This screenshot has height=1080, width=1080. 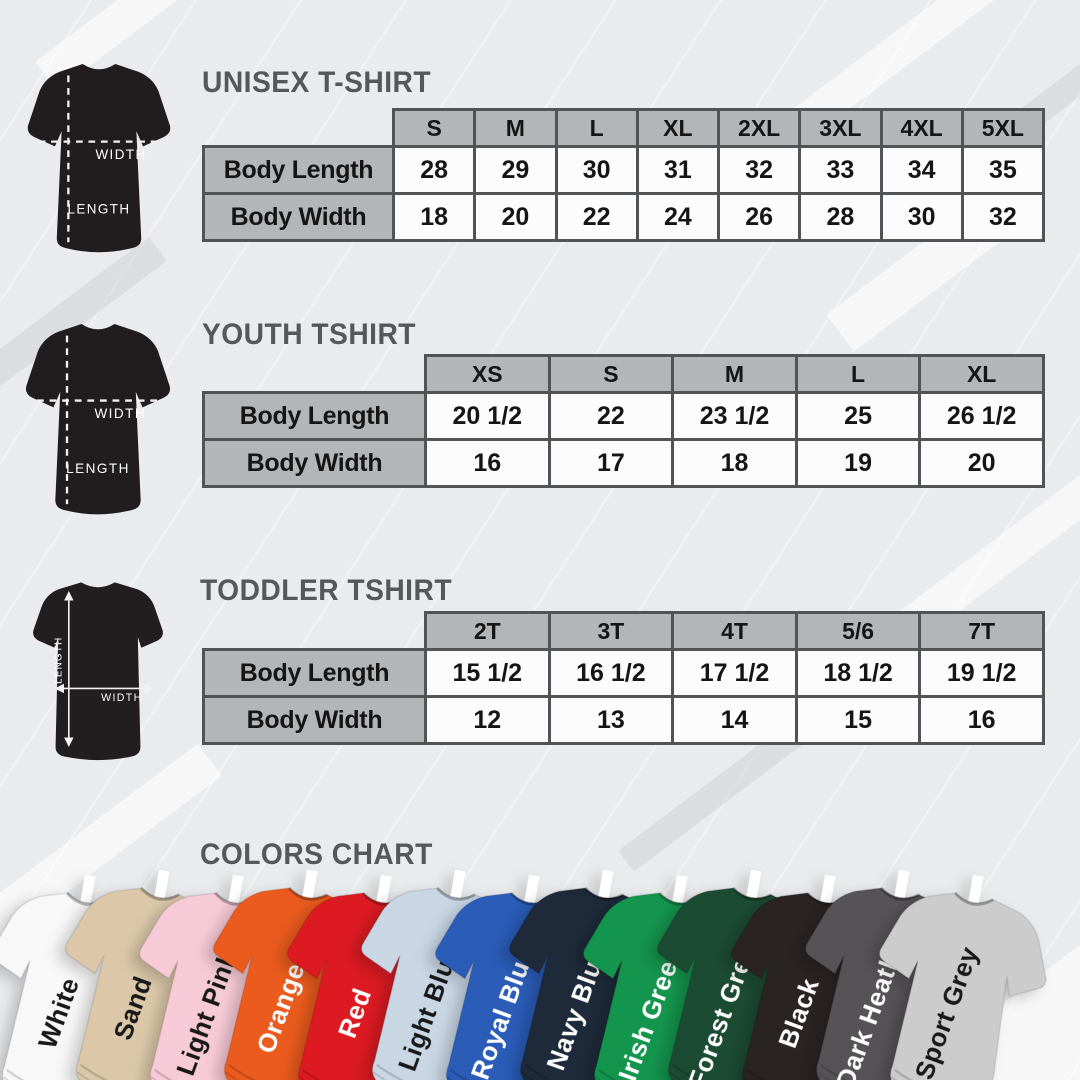 What do you see at coordinates (486, 673) in the screenshot?
I see `measurement-value: 15 1/2` at bounding box center [486, 673].